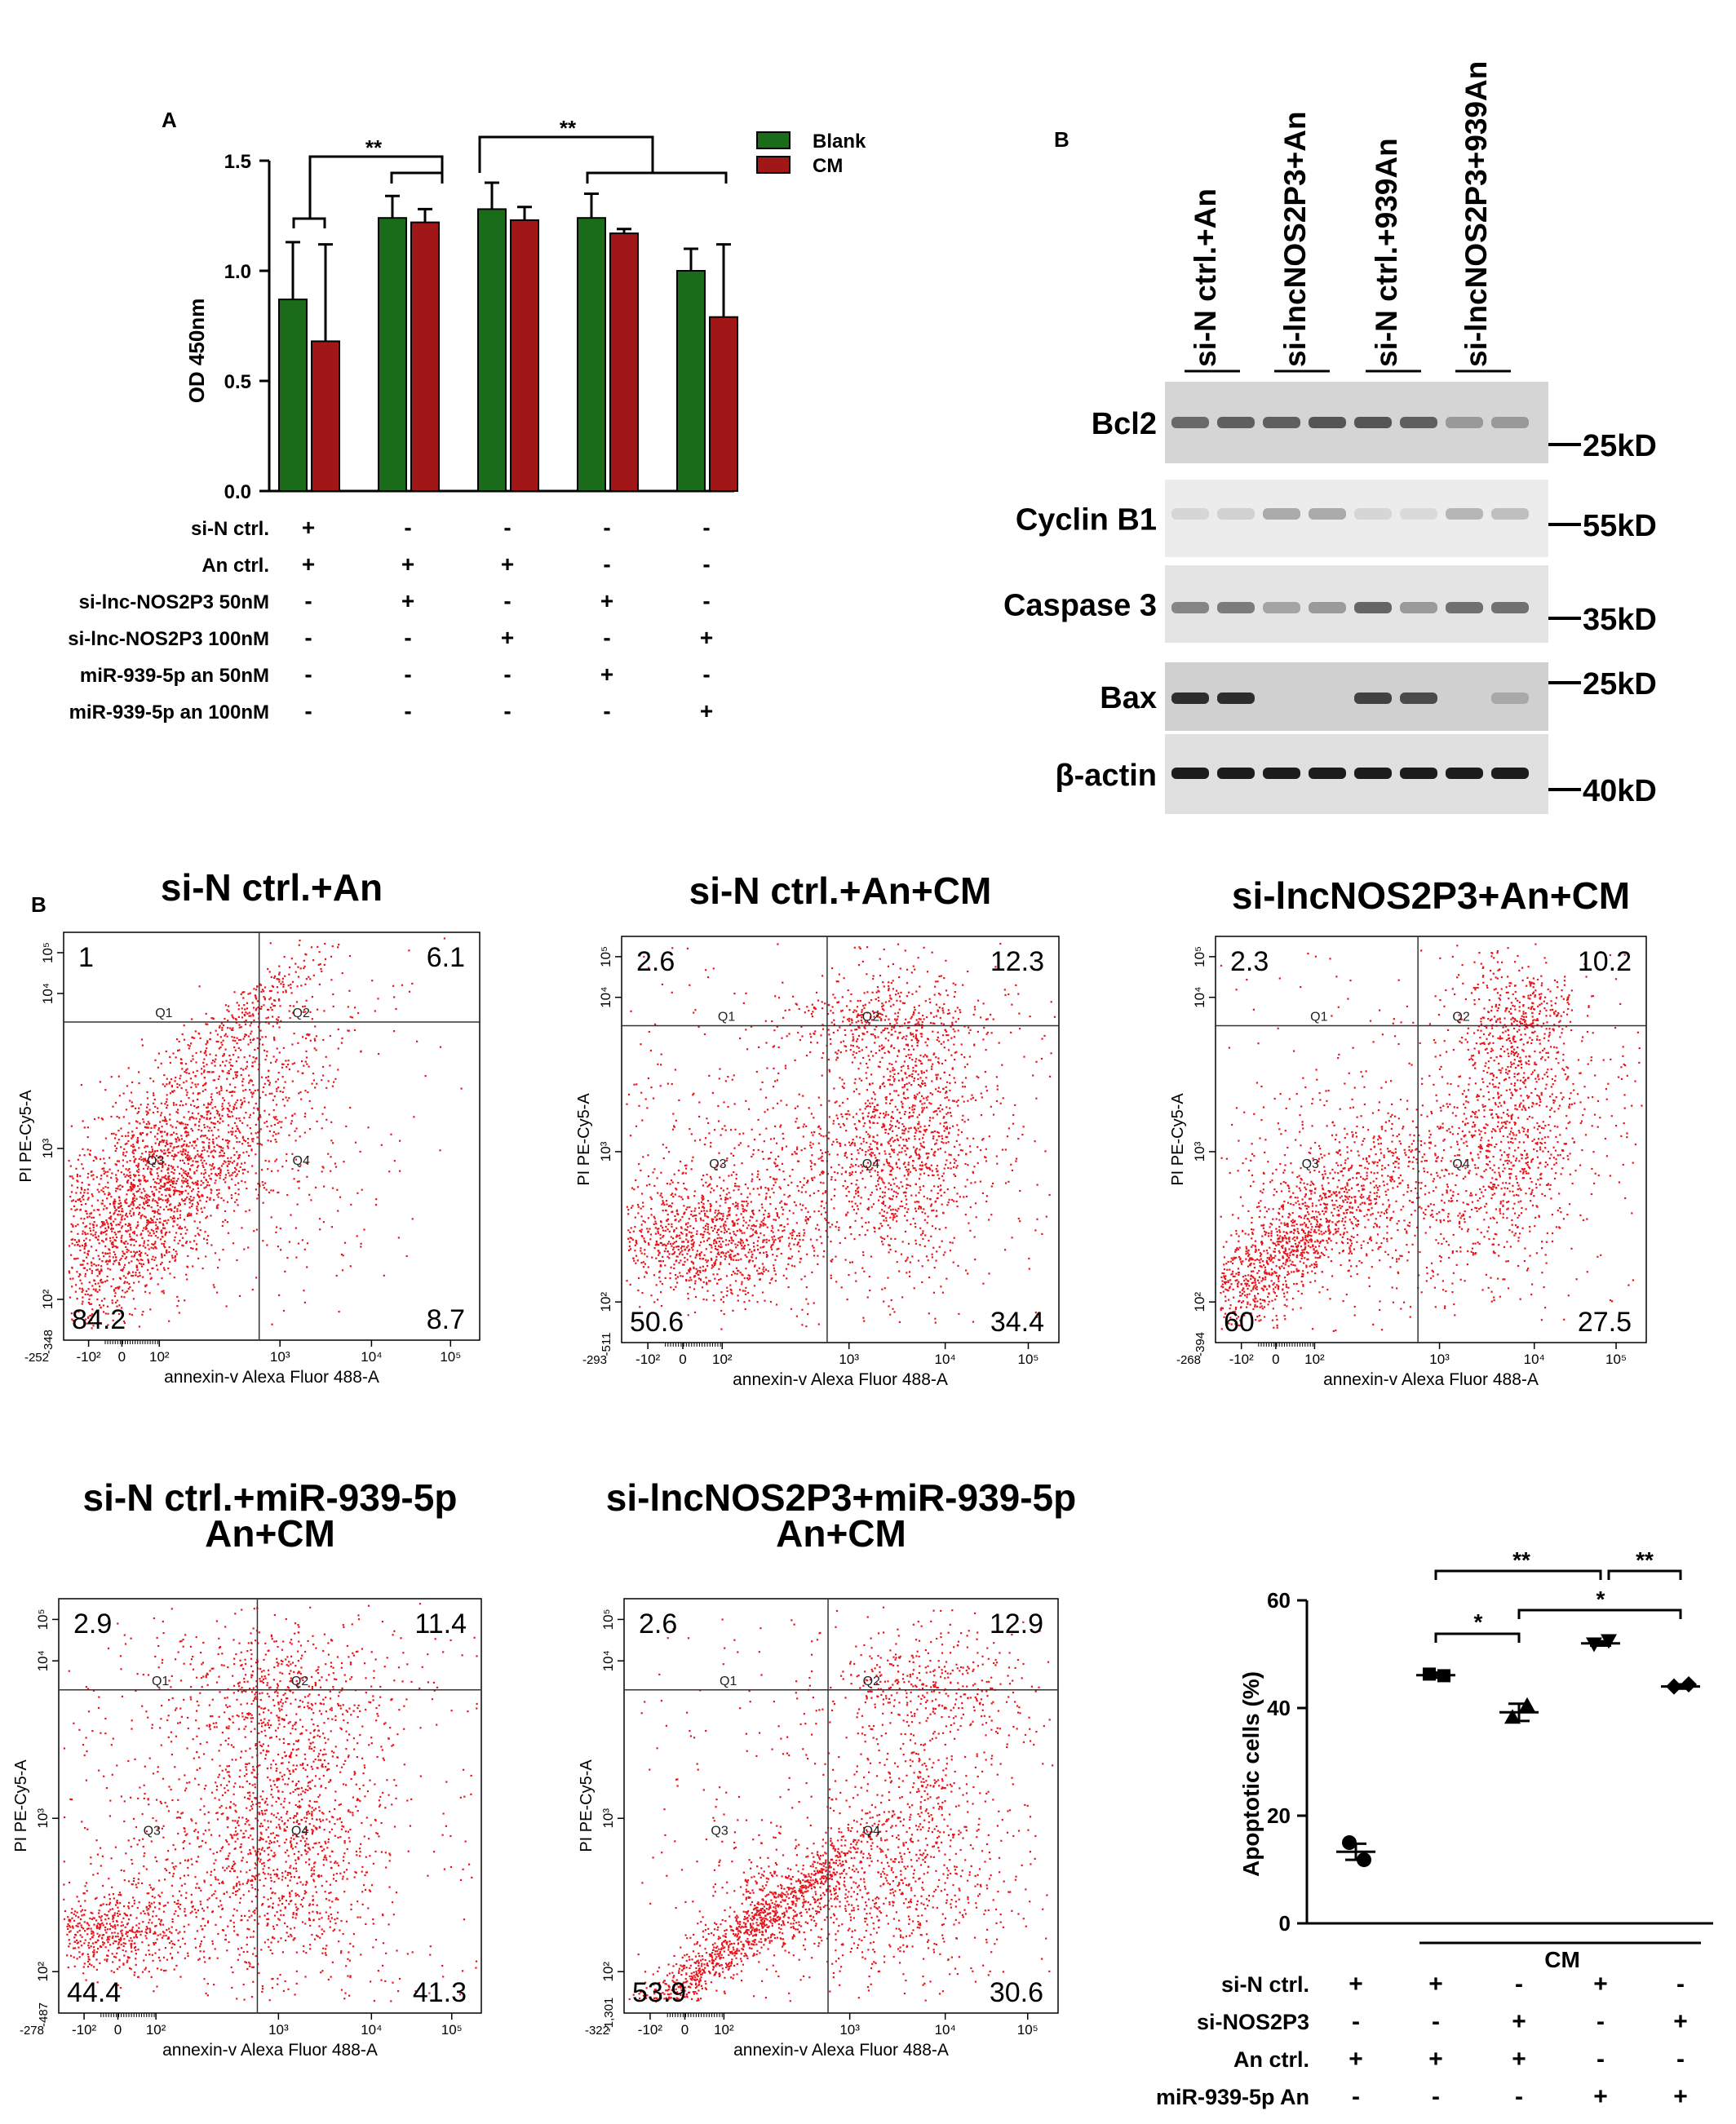 Image resolution: width=1736 pixels, height=2124 pixels. I want to click on blot-band, so click(1418, 514).